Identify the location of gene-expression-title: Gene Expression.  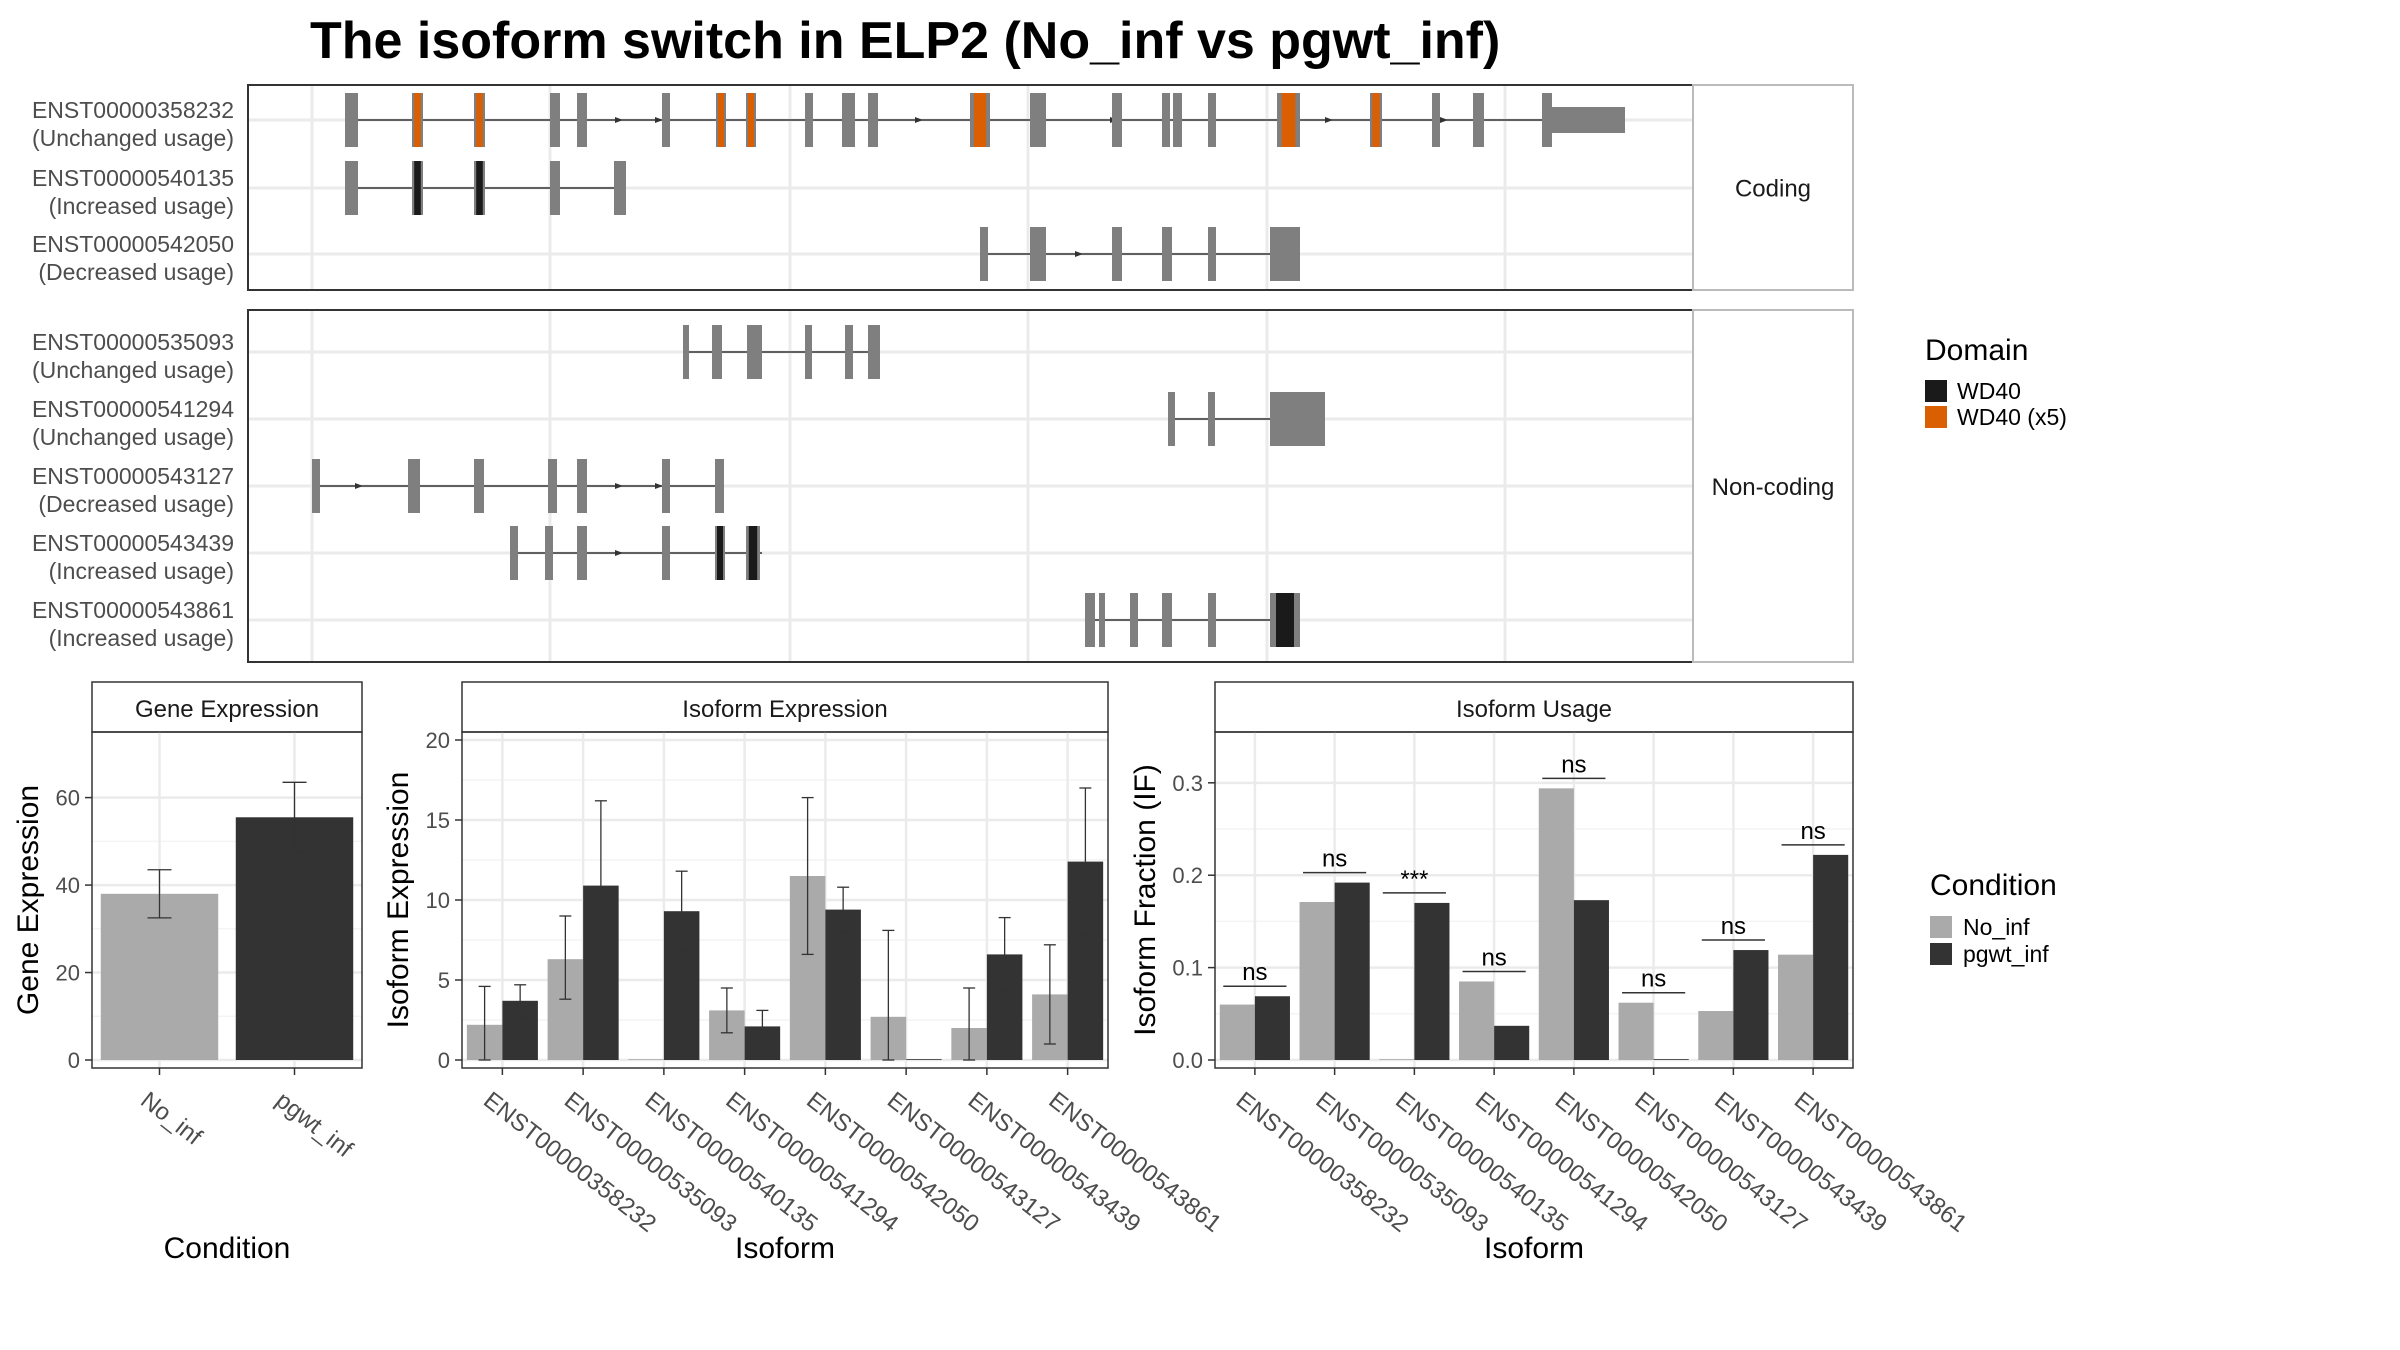
(227, 709).